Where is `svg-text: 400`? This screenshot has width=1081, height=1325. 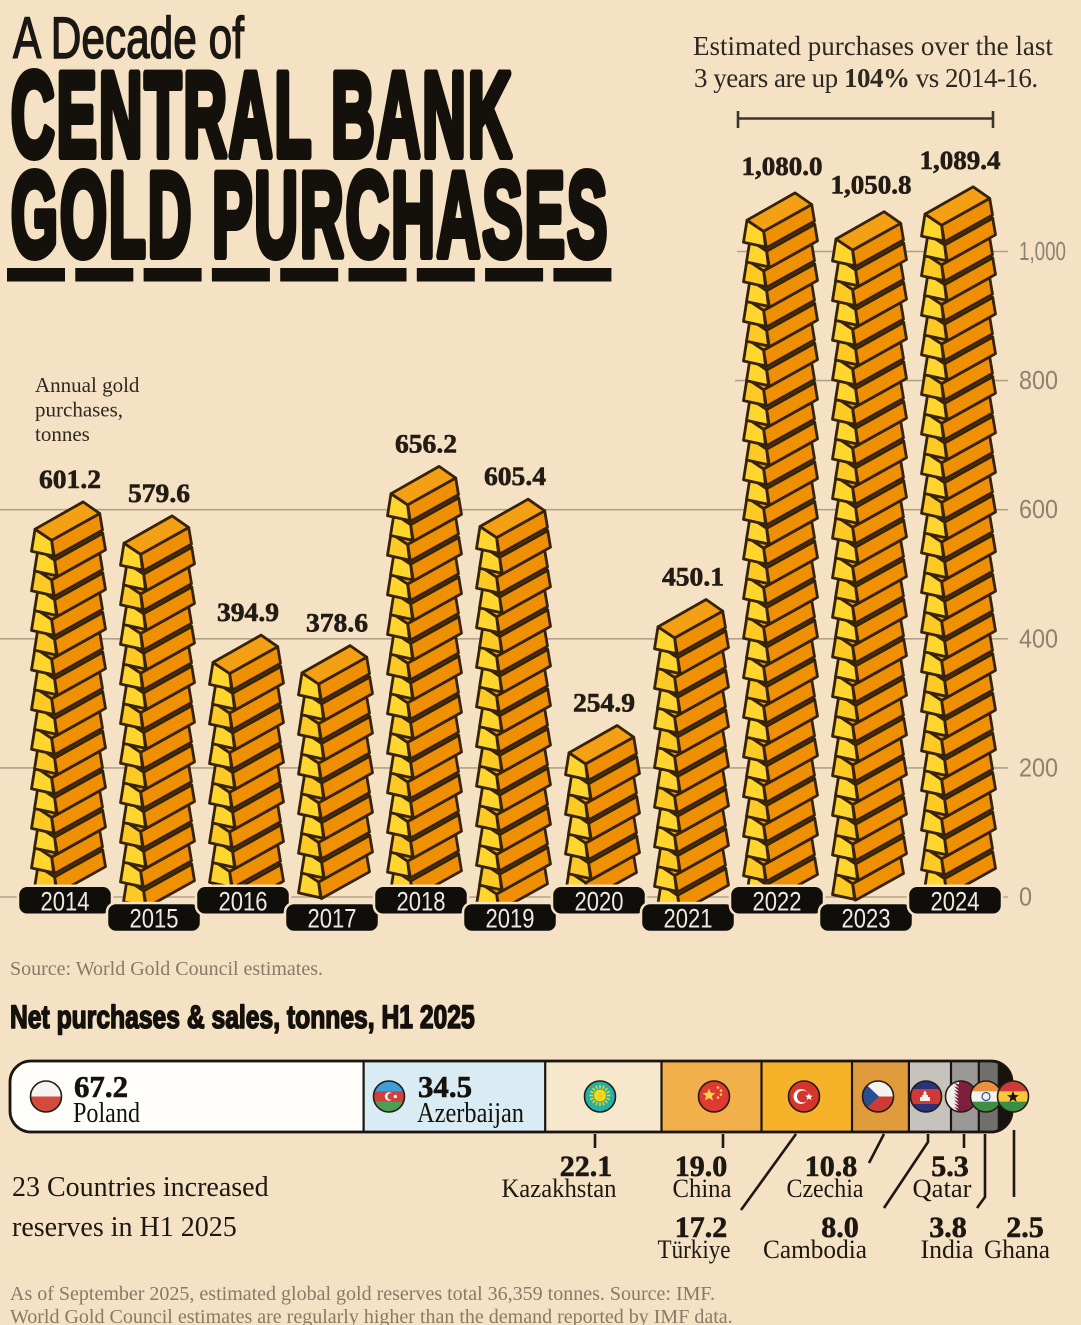 svg-text: 400 is located at coordinates (1038, 638).